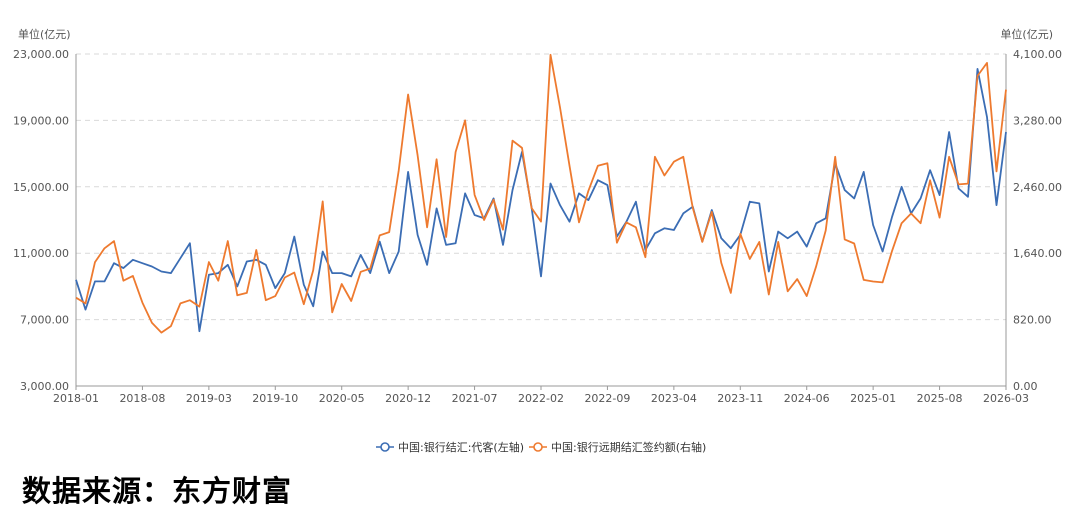 The image size is (1080, 518). Describe the element at coordinates (1037, 54) in the screenshot. I see `right-tick-label: 4,100.00` at that location.